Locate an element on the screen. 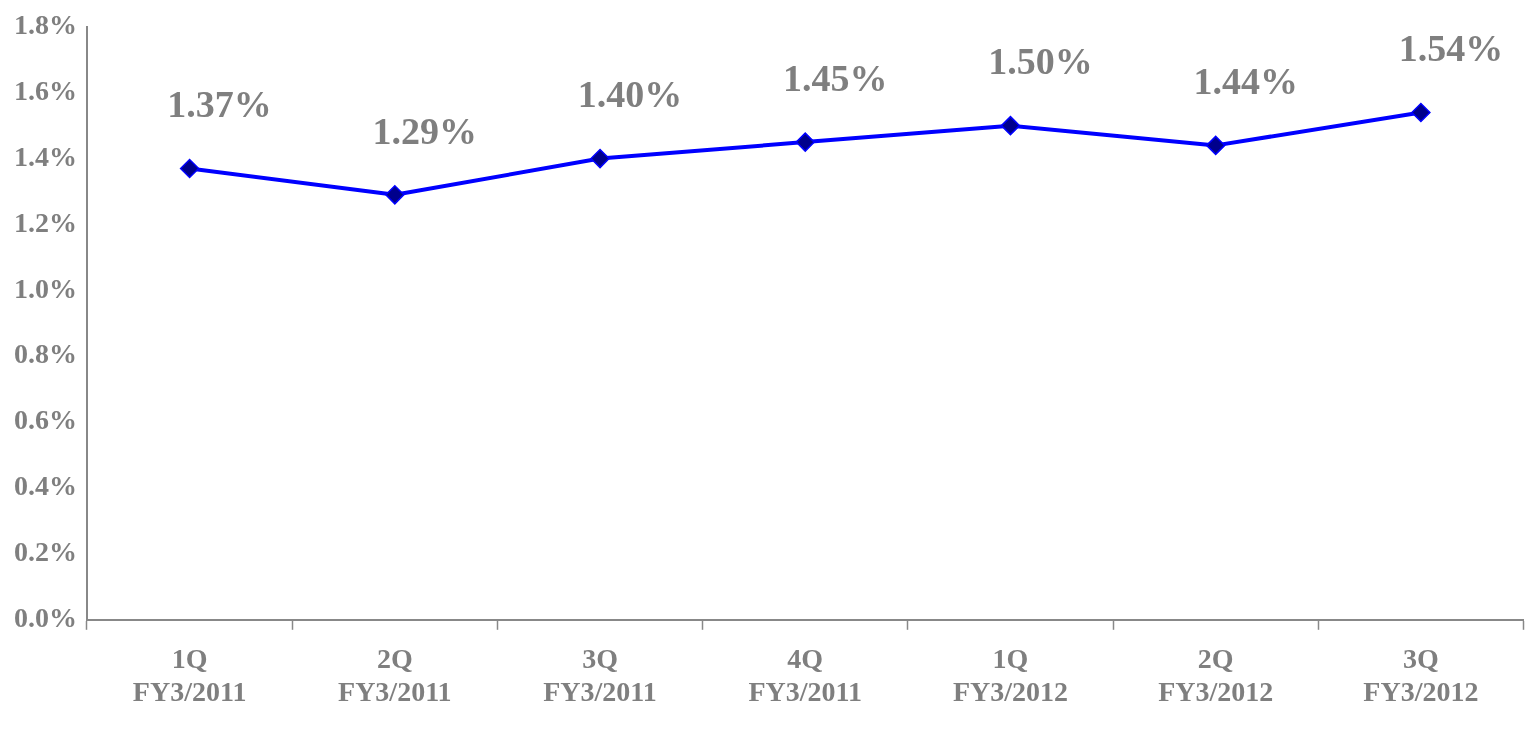 The height and width of the screenshot is (729, 1534). y-tick-label: 0.4% is located at coordinates (45, 486).